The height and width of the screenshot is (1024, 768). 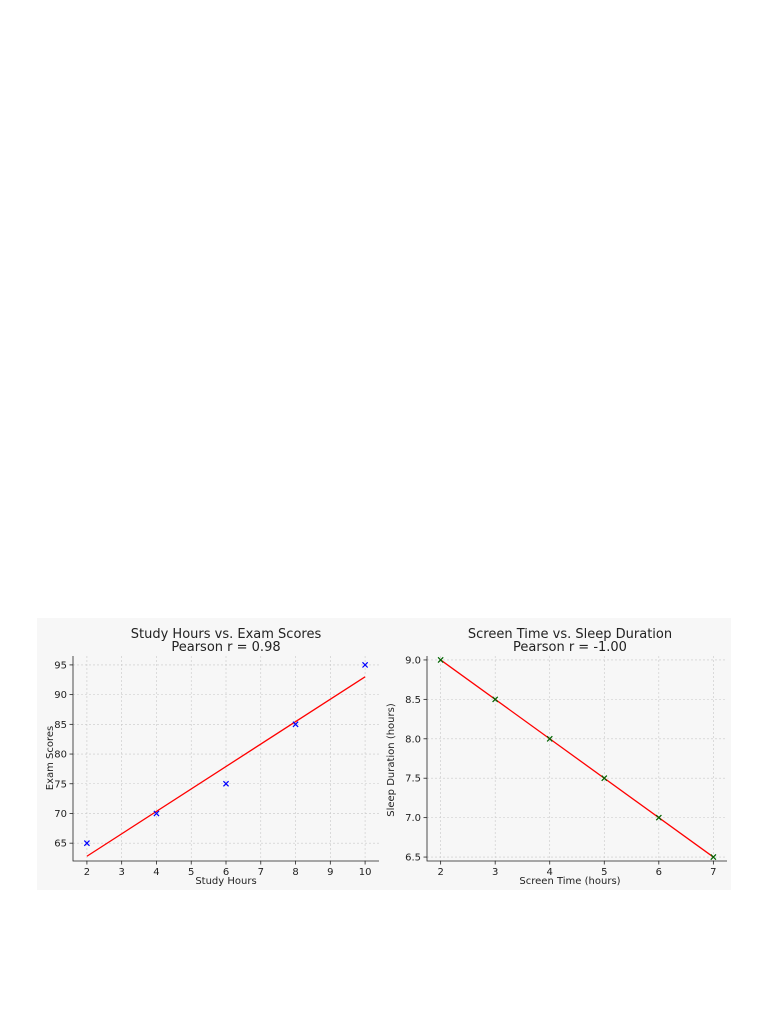 What do you see at coordinates (391, 760) in the screenshot?
I see `y-axis-label: Sleep Duration (hours)` at bounding box center [391, 760].